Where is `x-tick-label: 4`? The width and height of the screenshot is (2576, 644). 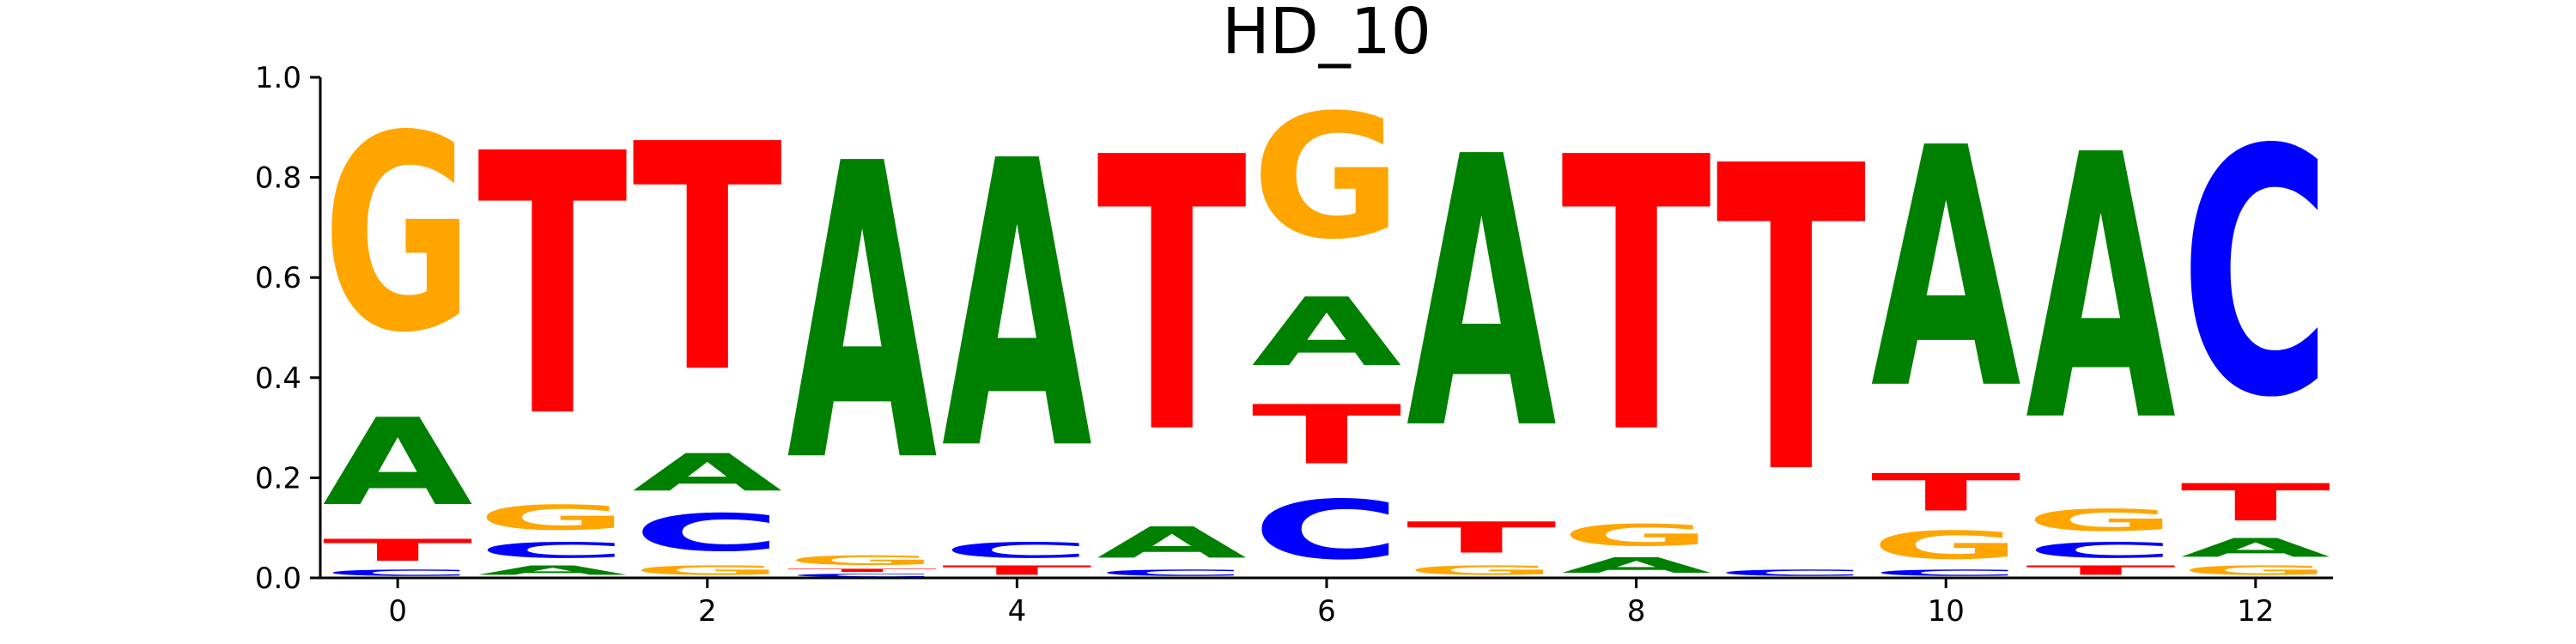
x-tick-label: 4 is located at coordinates (1017, 611).